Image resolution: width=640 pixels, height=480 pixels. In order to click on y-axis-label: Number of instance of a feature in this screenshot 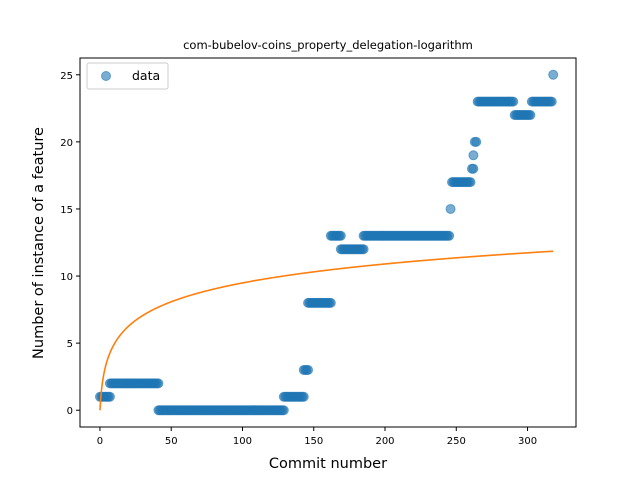, I will do `click(39, 243)`.